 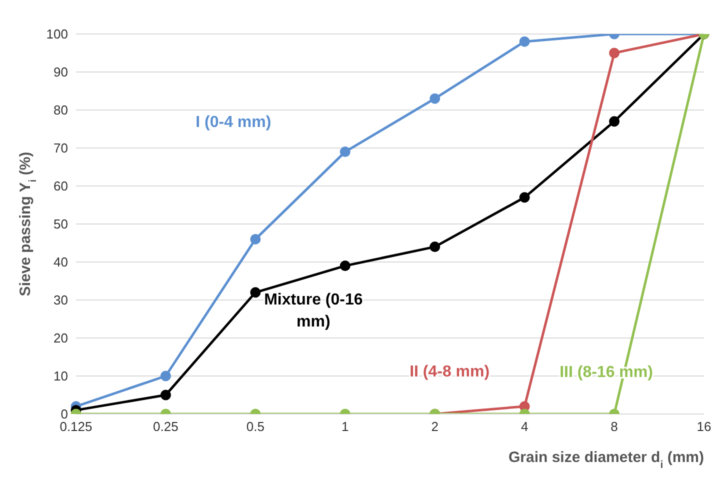 I want to click on x-tick-label: 16, so click(x=704, y=426).